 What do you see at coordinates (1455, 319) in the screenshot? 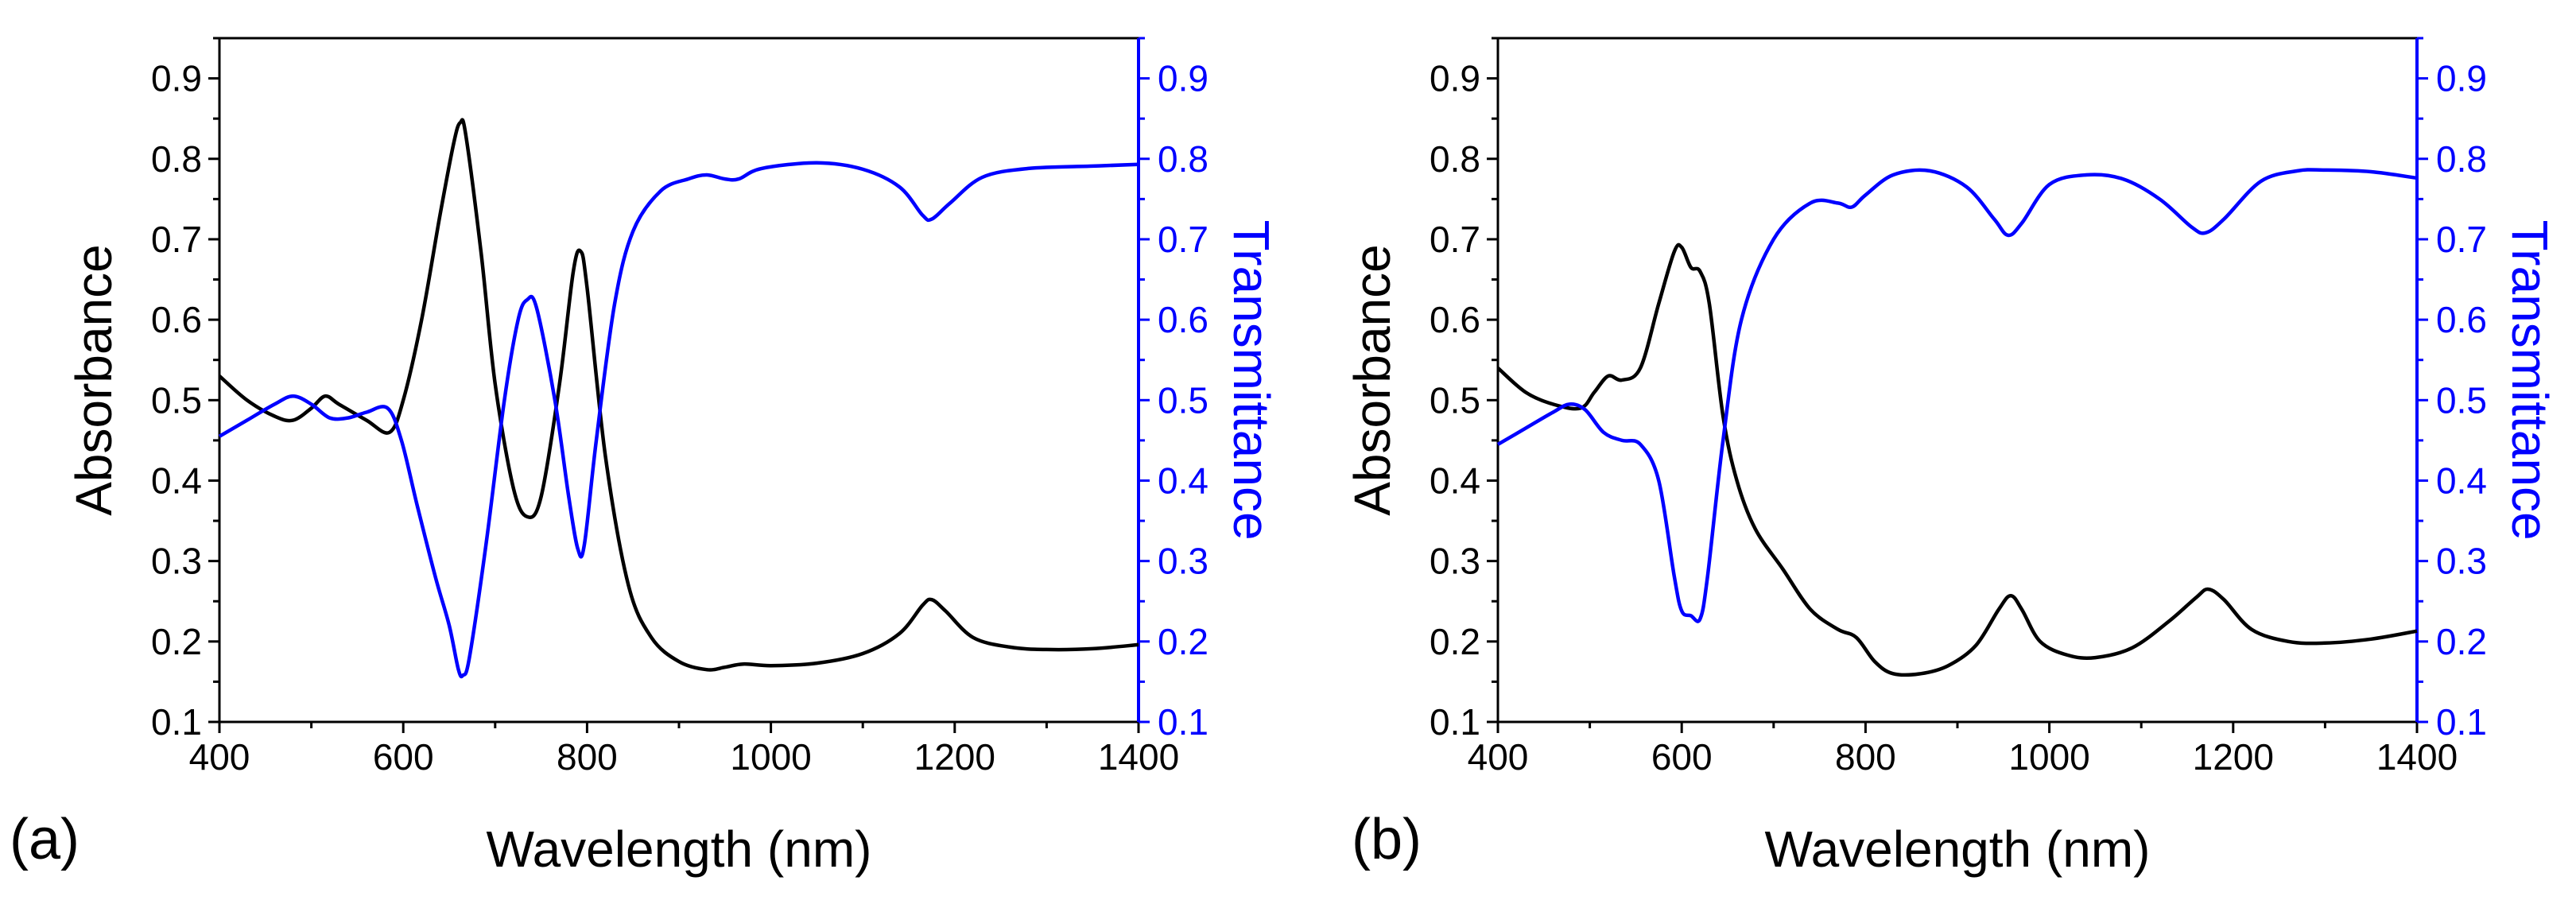
I see `y-left-tick-label-b: 0.6` at bounding box center [1455, 319].